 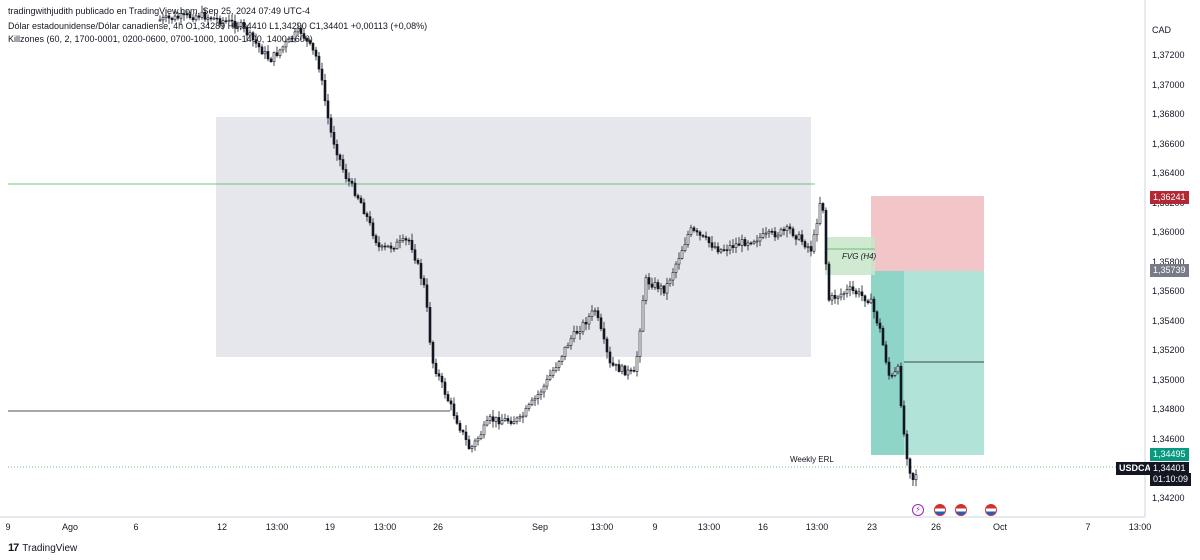 What do you see at coordinates (50, 548) in the screenshot?
I see `brand-name: TradingView` at bounding box center [50, 548].